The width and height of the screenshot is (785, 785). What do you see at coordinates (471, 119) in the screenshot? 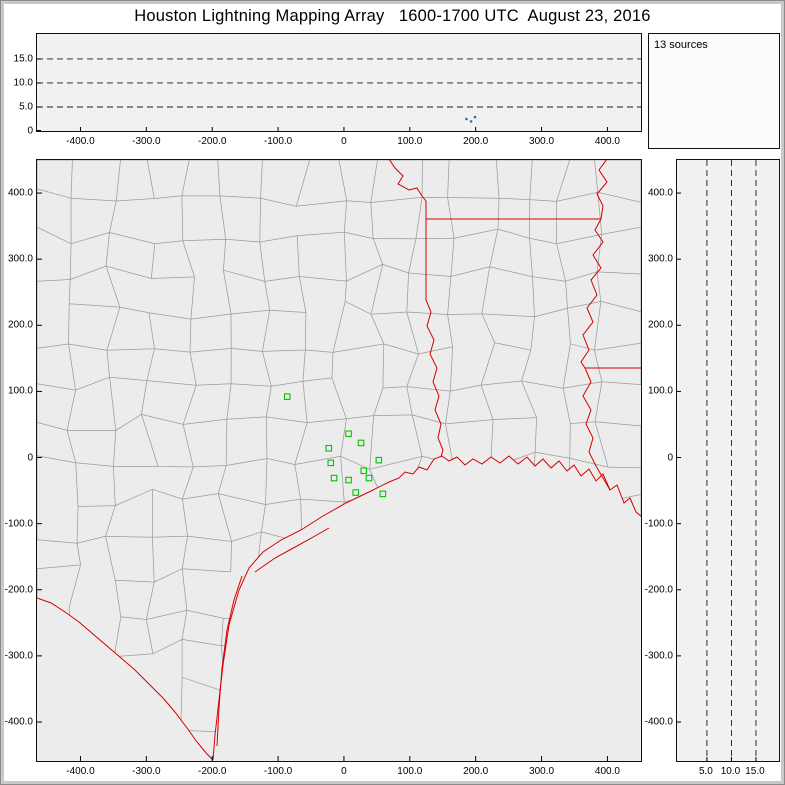
I see `lightning-sources-ew` at bounding box center [471, 119].